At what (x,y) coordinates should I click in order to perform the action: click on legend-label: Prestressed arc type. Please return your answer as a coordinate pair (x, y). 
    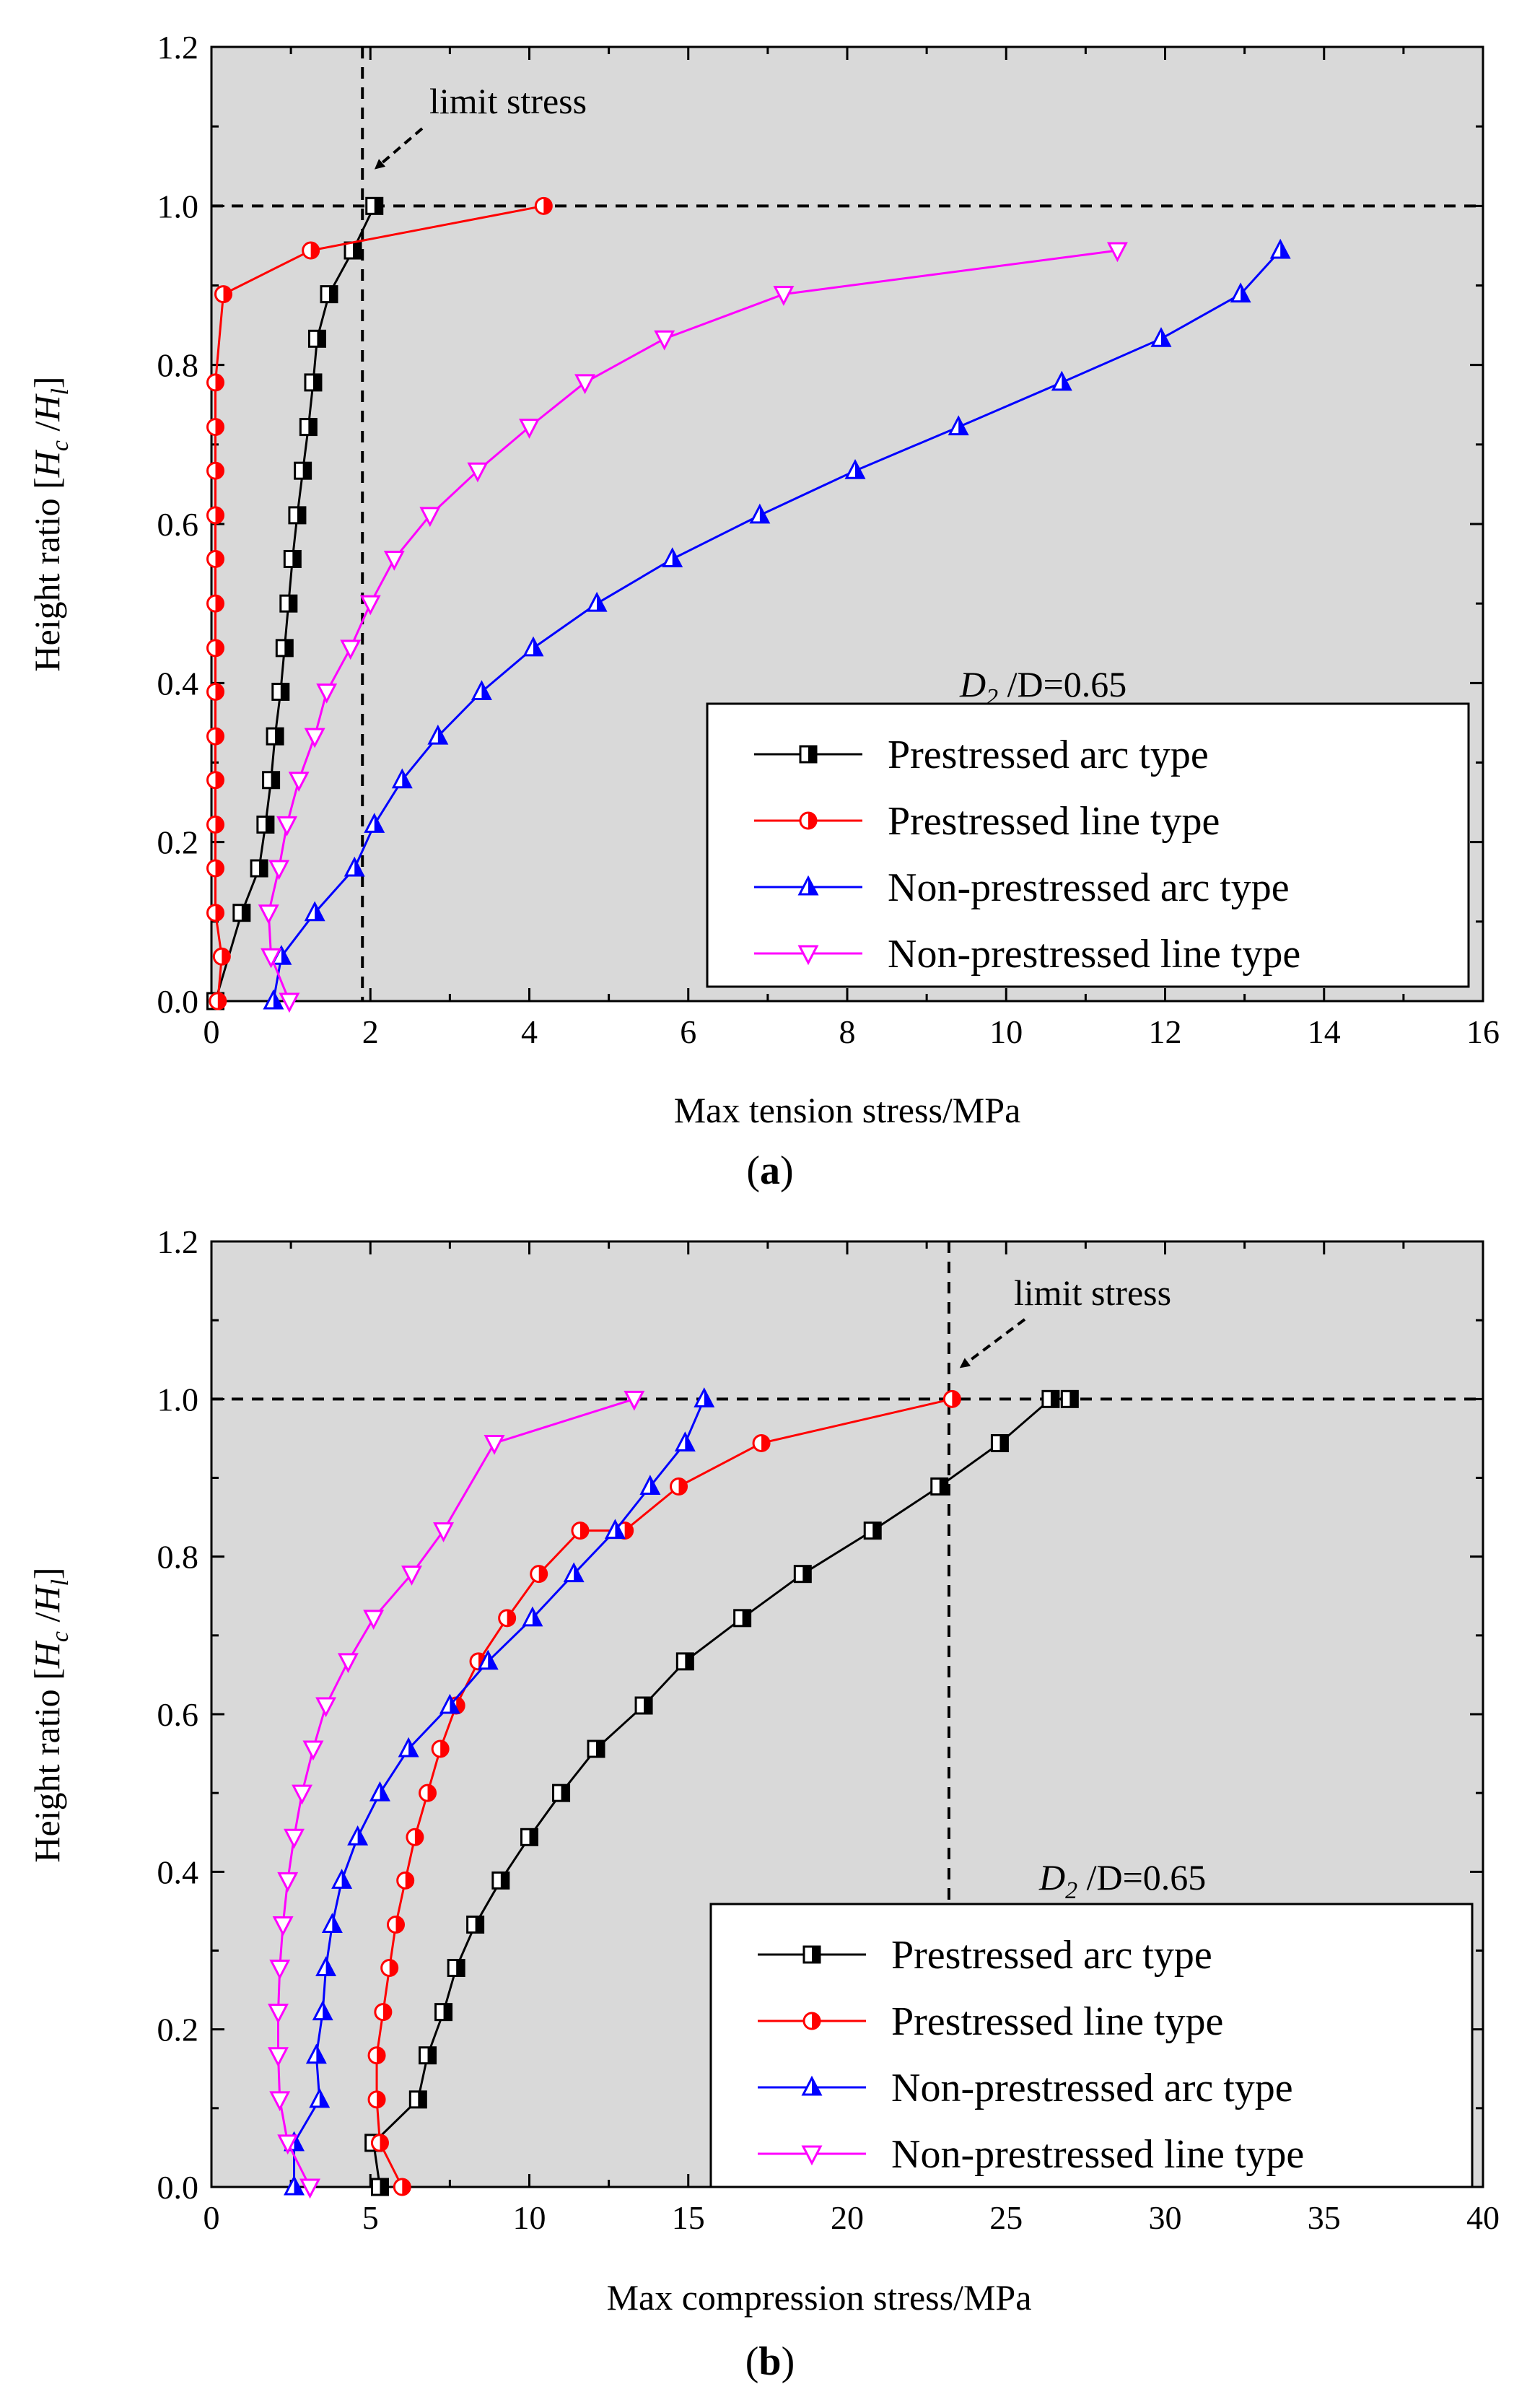
    Looking at the image, I should click on (1051, 1955).